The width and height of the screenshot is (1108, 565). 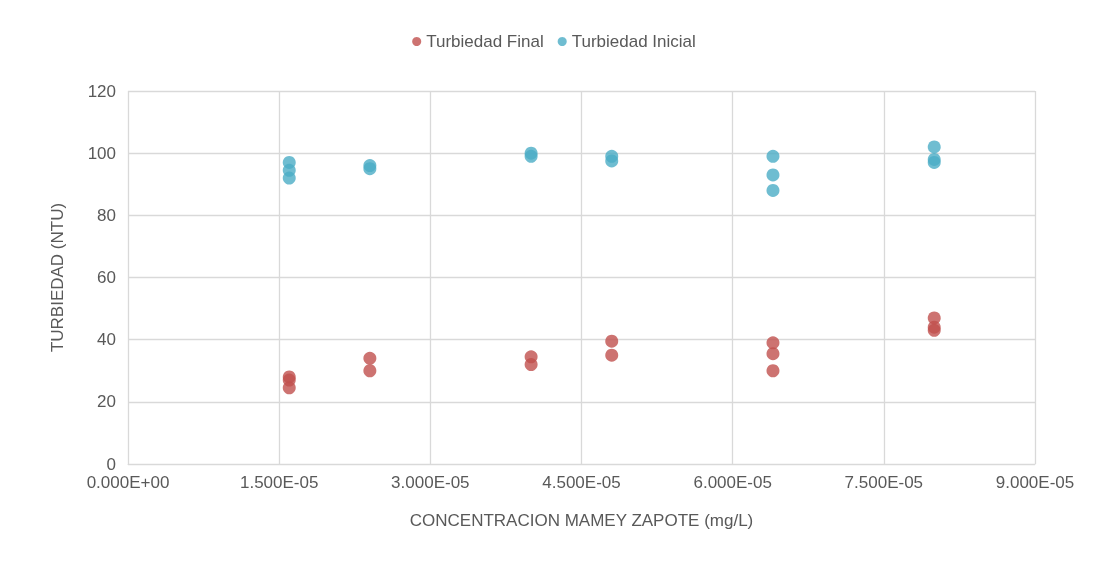 What do you see at coordinates (633, 41) in the screenshot?
I see `legend-label: Turbiedad Inicial` at bounding box center [633, 41].